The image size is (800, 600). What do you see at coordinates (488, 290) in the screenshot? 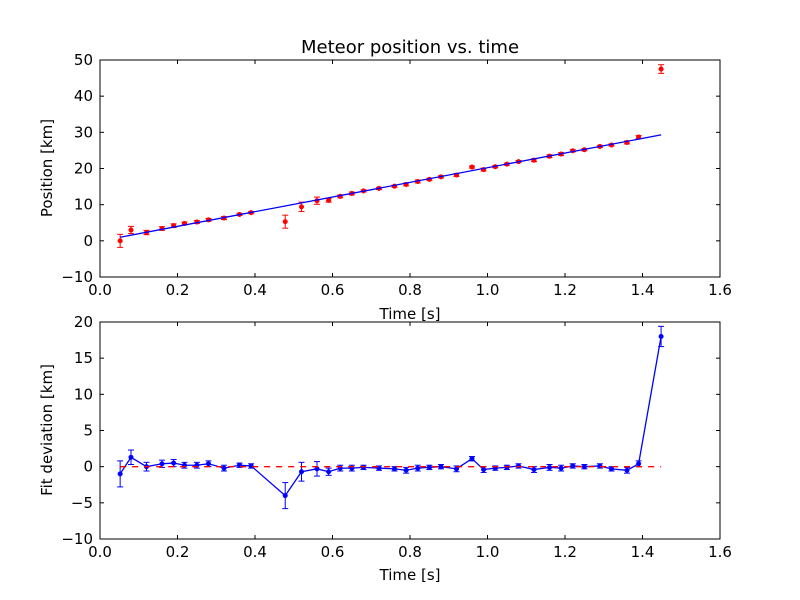
I see `position-chart-x-tick-label: 1.0` at bounding box center [488, 290].